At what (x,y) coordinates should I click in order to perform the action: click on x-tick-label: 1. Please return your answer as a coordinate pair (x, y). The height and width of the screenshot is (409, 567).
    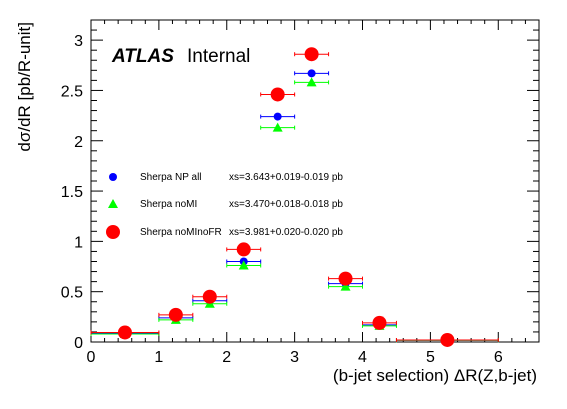
    Looking at the image, I should click on (158, 357).